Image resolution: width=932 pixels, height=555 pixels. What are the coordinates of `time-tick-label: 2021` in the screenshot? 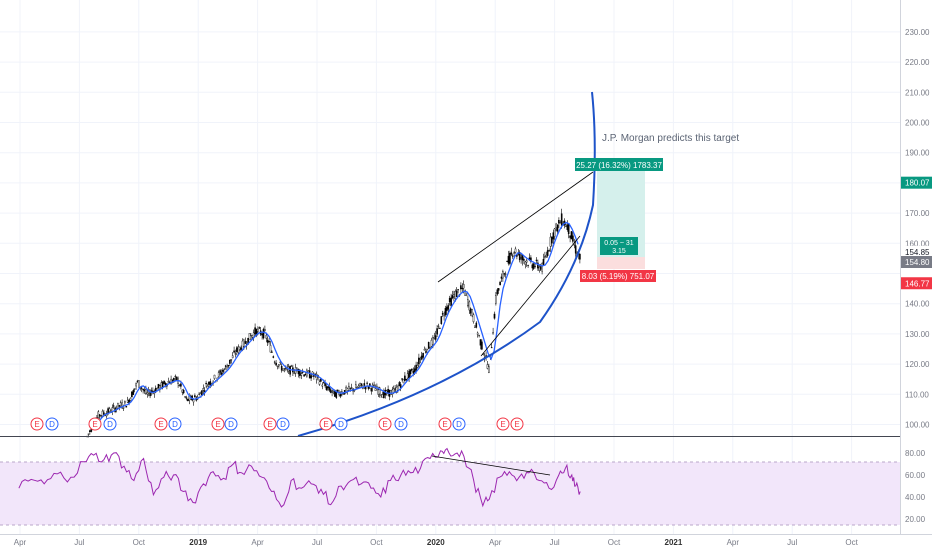 It's located at (674, 542).